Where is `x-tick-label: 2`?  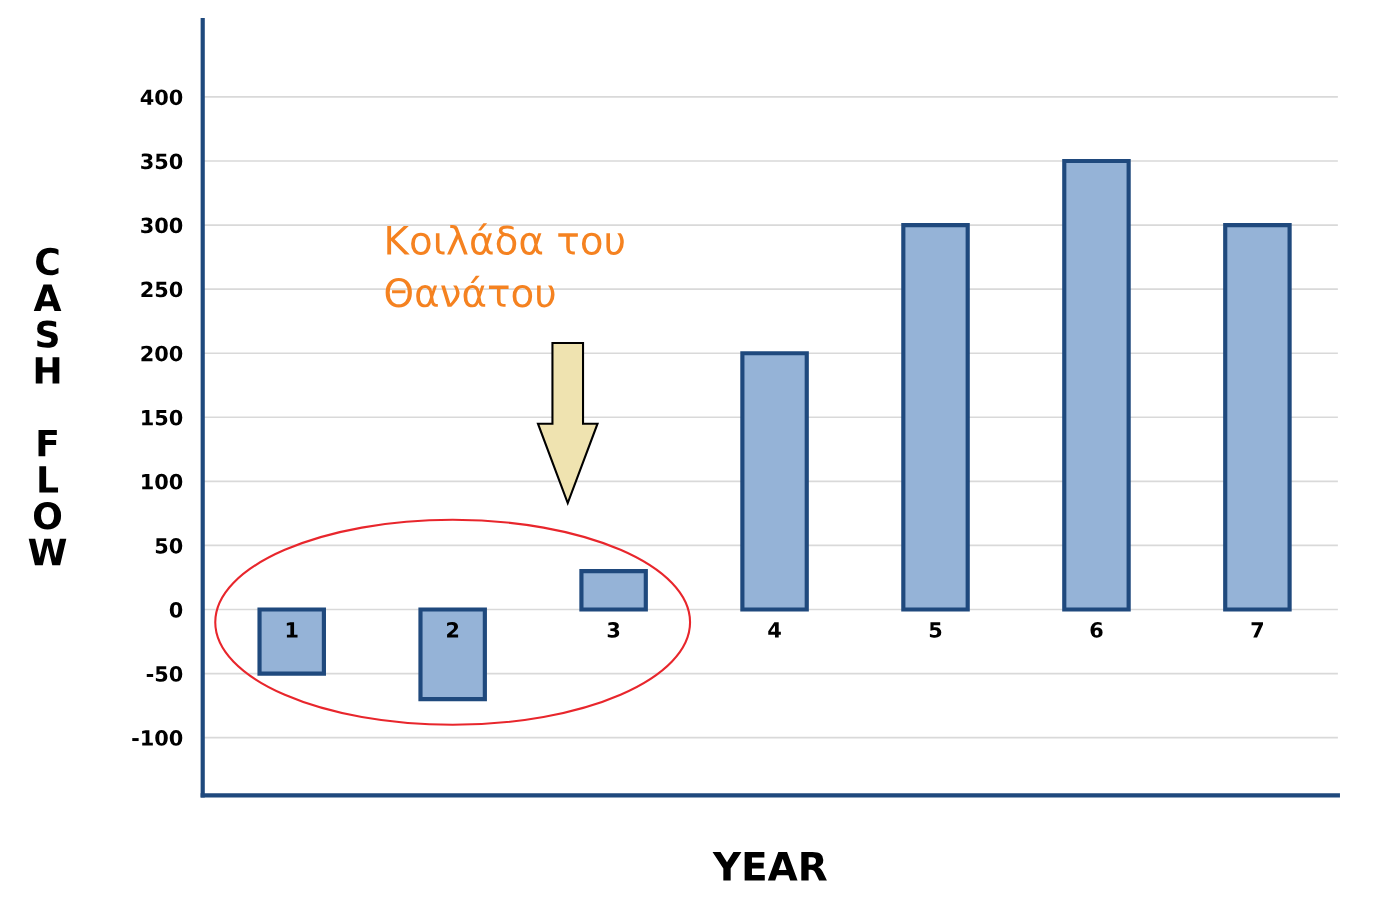 x-tick-label: 2 is located at coordinates (453, 630).